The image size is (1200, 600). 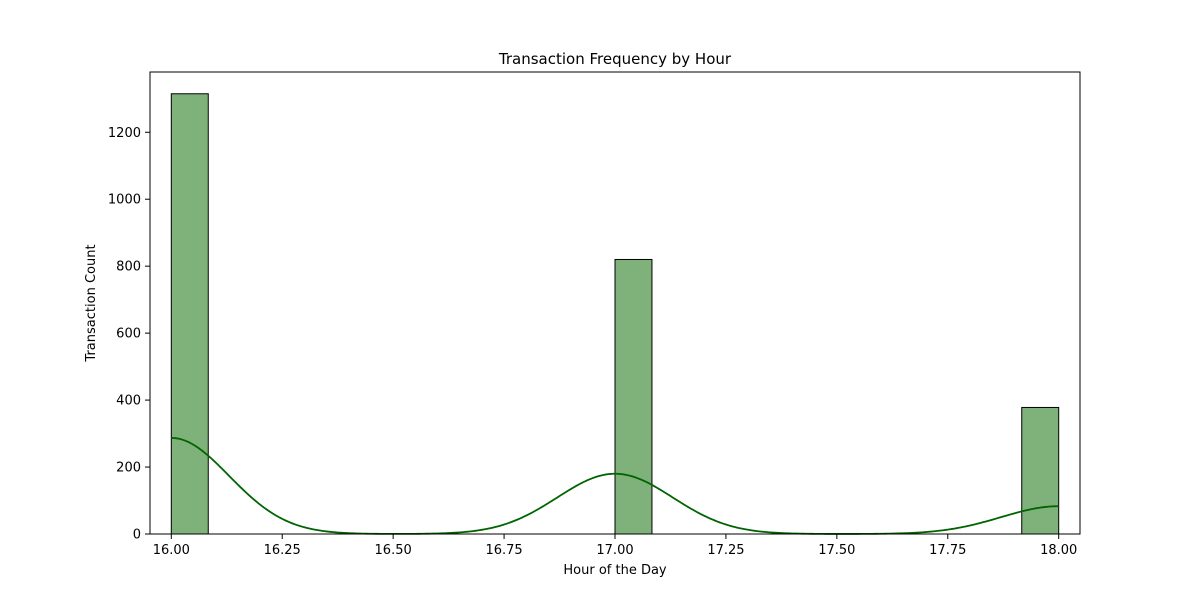 I want to click on y-axis-ticks: 0 200 400 600 800 1000 1200, so click(x=129, y=334).